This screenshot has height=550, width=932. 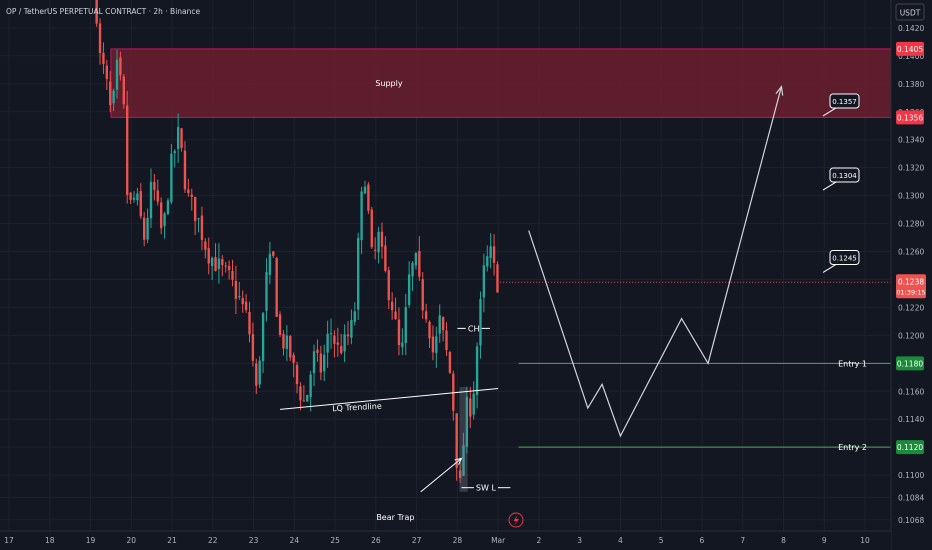 I want to click on x-tick-label: 5, so click(x=661, y=540).